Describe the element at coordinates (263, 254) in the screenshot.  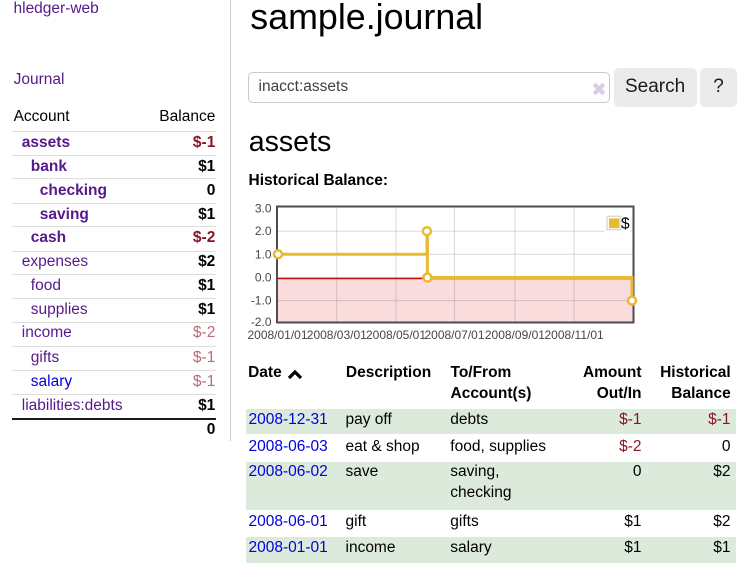
I see `svg-text: 1.0` at that location.